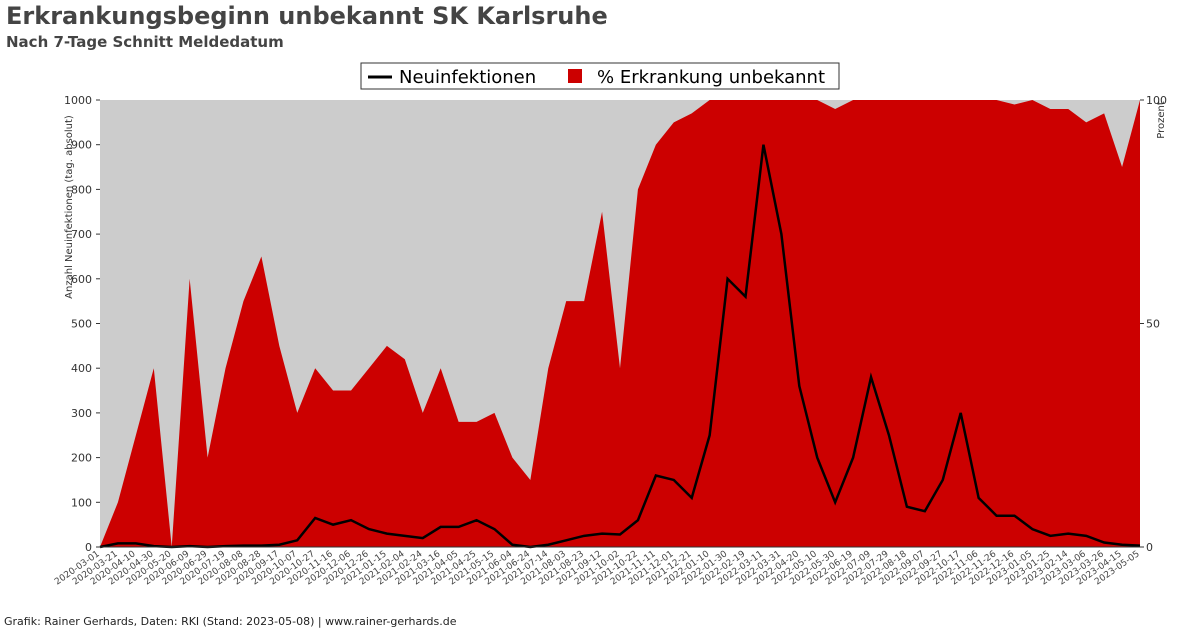 The width and height of the screenshot is (1200, 632). I want to click on y-axis-label: Anzahl Neuinfektionen (tag. absolut), so click(69, 207).